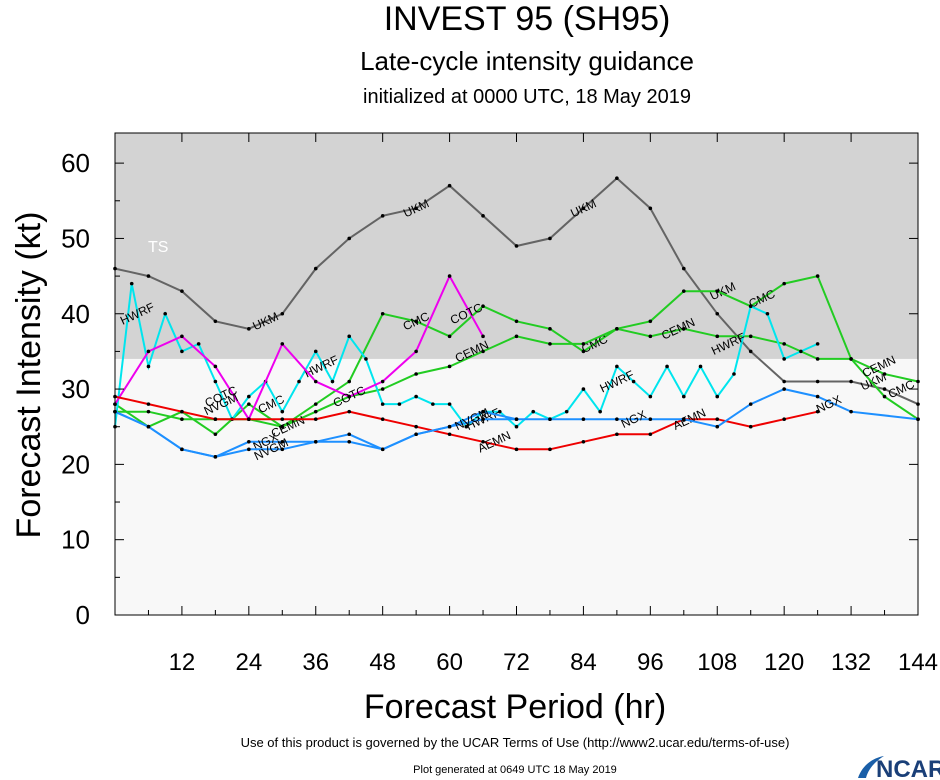 Image resolution: width=940 pixels, height=780 pixels. What do you see at coordinates (583, 662) in the screenshot?
I see `x-tick-label: 84` at bounding box center [583, 662].